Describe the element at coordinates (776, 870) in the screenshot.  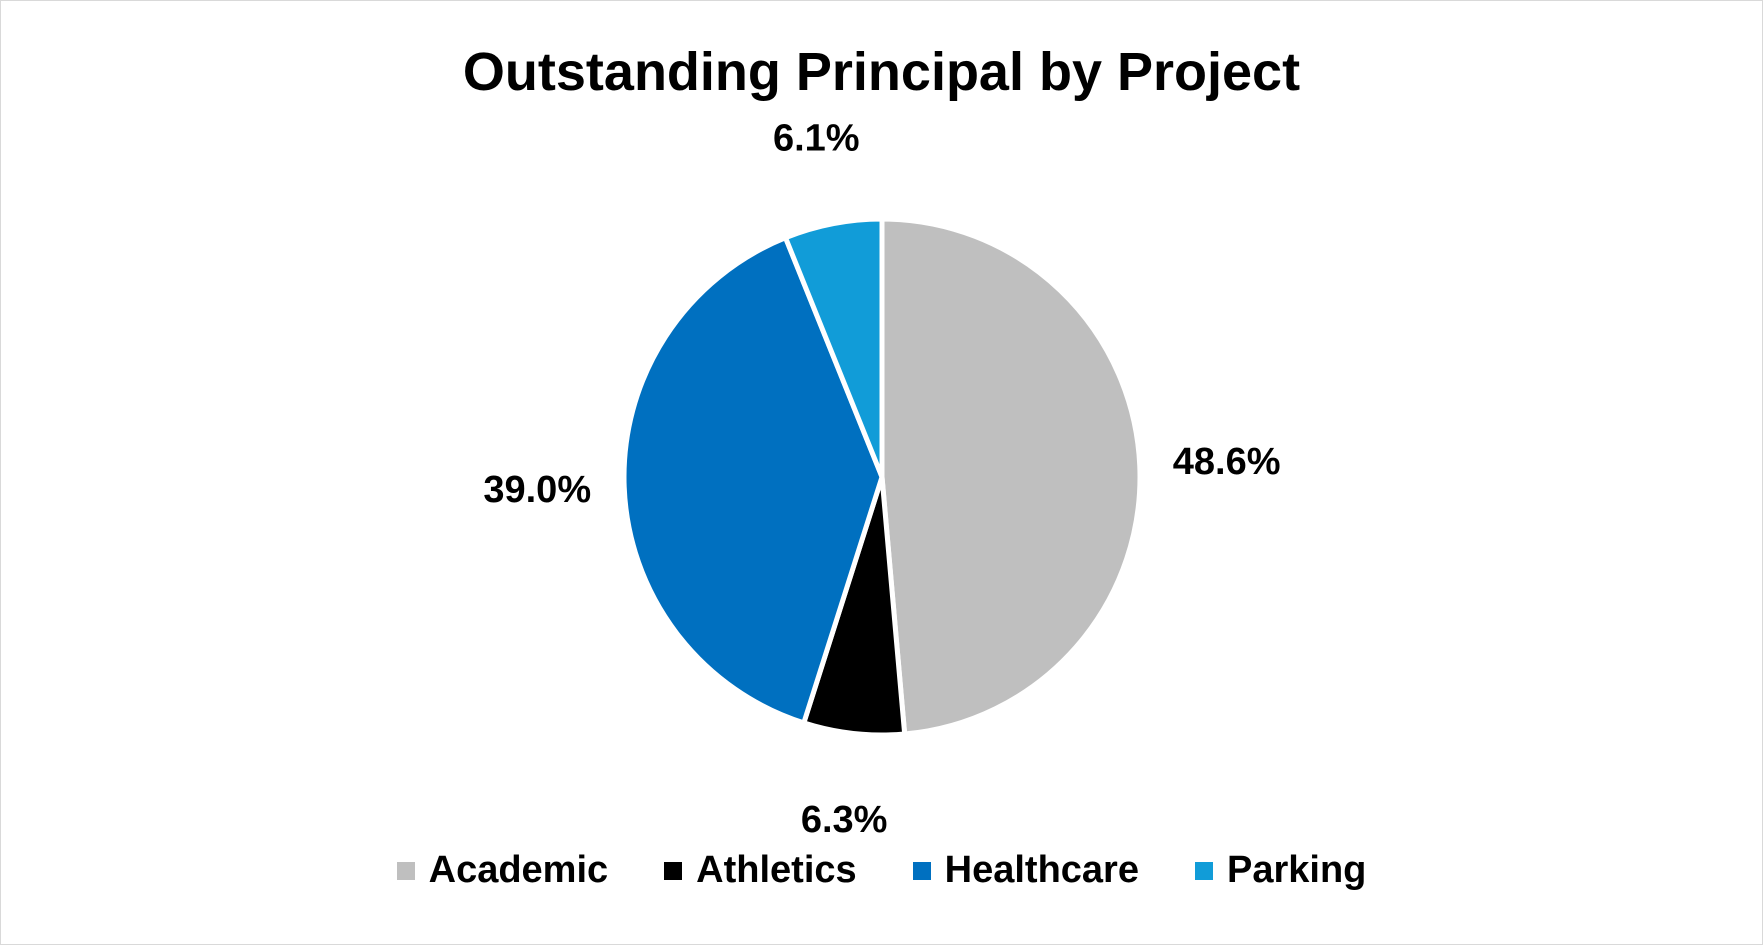
I see `legend-label-athletics: Athletics` at that location.